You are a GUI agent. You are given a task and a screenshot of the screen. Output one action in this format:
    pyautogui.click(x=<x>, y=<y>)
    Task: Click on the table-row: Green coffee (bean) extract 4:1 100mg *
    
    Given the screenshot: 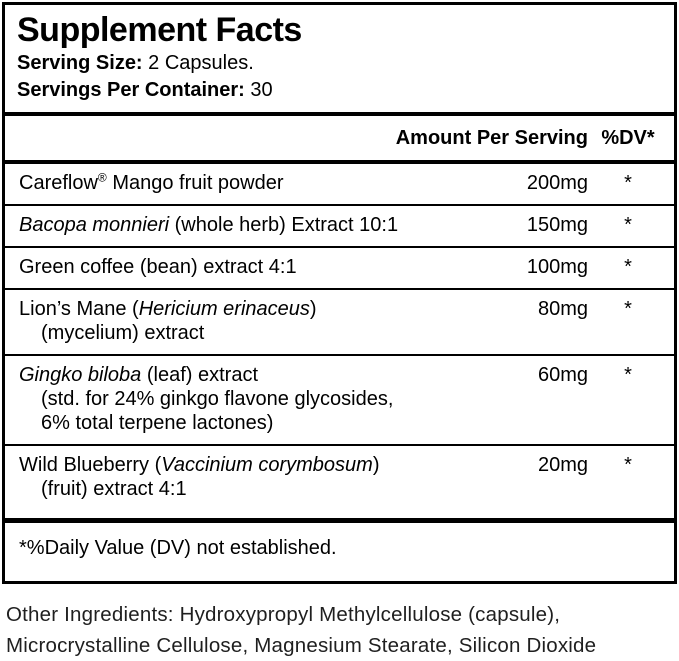 What is the action you would take?
    pyautogui.click(x=339, y=267)
    